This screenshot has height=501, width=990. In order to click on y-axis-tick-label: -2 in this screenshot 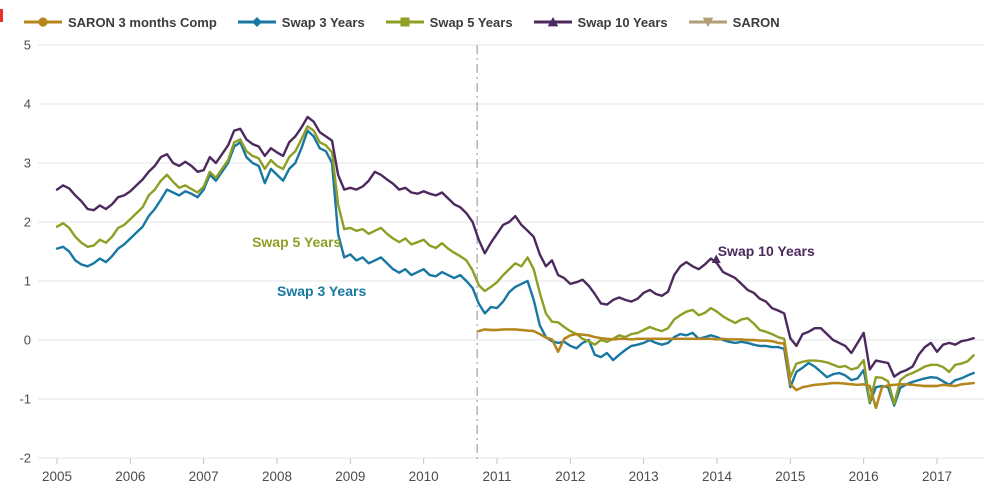, I will do `click(25, 458)`.